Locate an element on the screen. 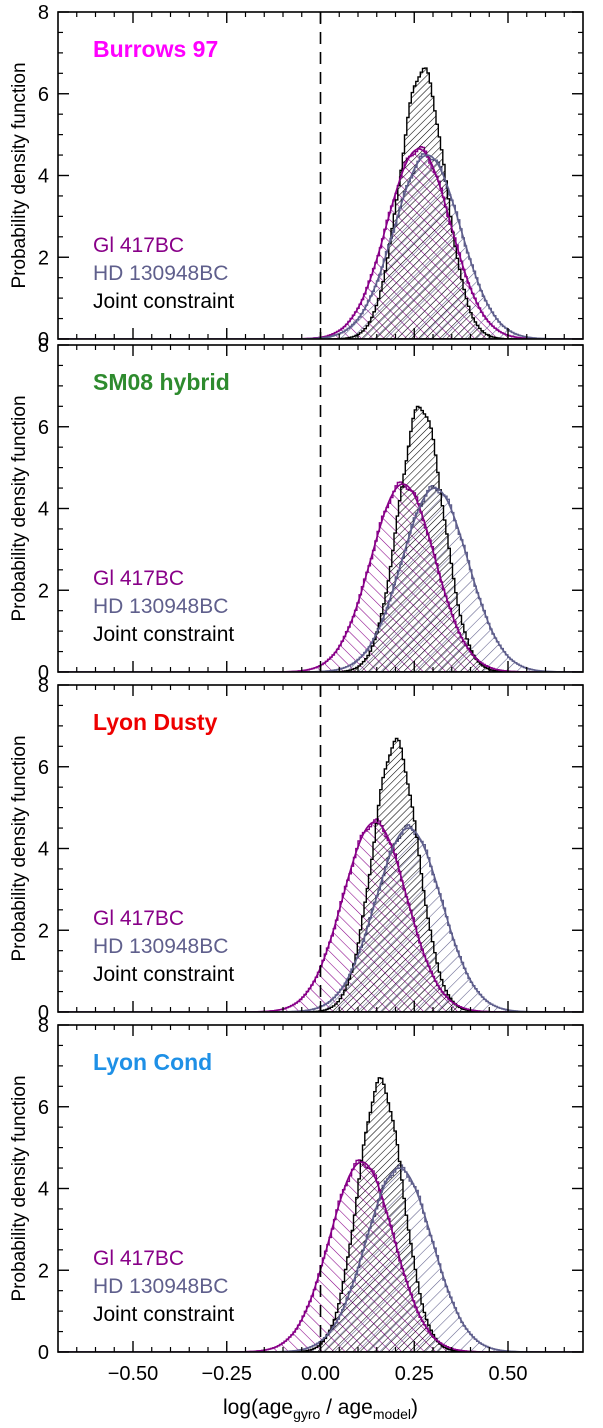  x-axis-label: log(agegyro / agemodel) is located at coordinates (320, 1409).